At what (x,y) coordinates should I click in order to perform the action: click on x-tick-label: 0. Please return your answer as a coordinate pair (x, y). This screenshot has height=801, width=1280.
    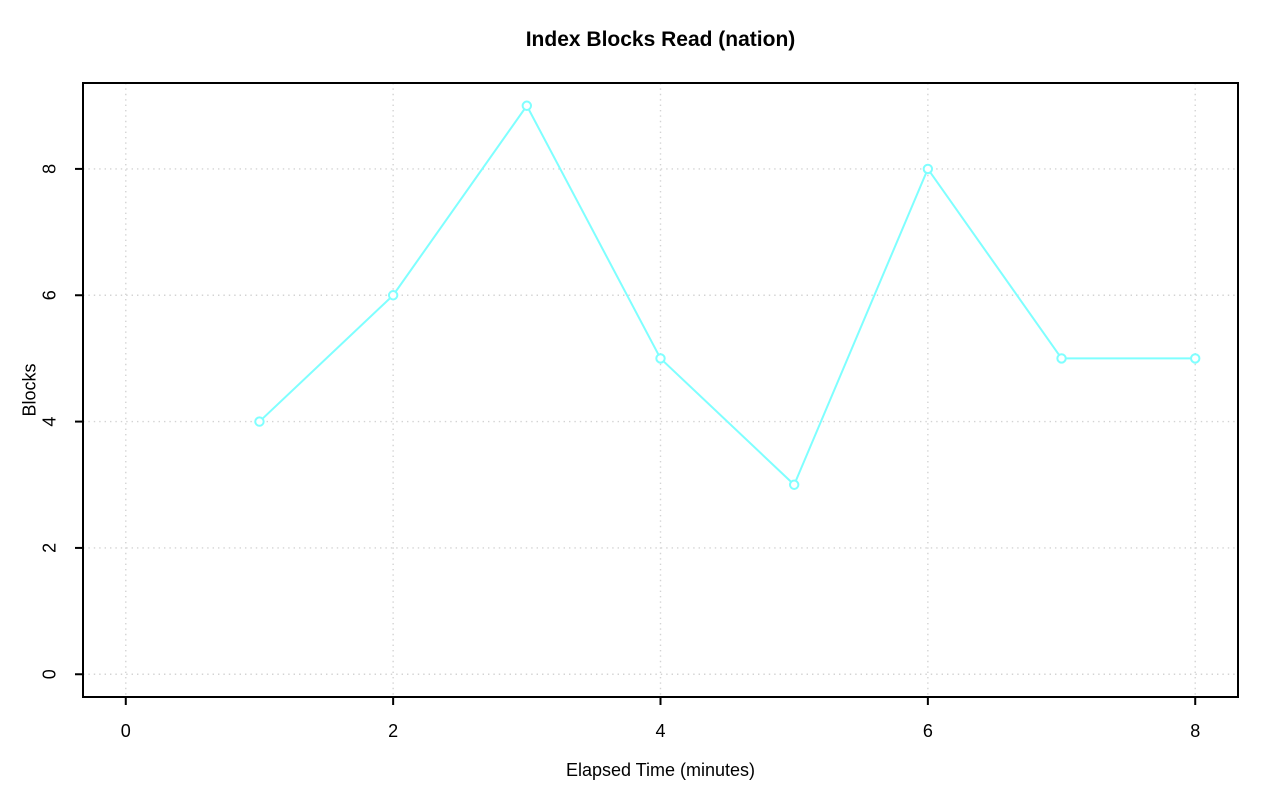
    Looking at the image, I should click on (126, 731).